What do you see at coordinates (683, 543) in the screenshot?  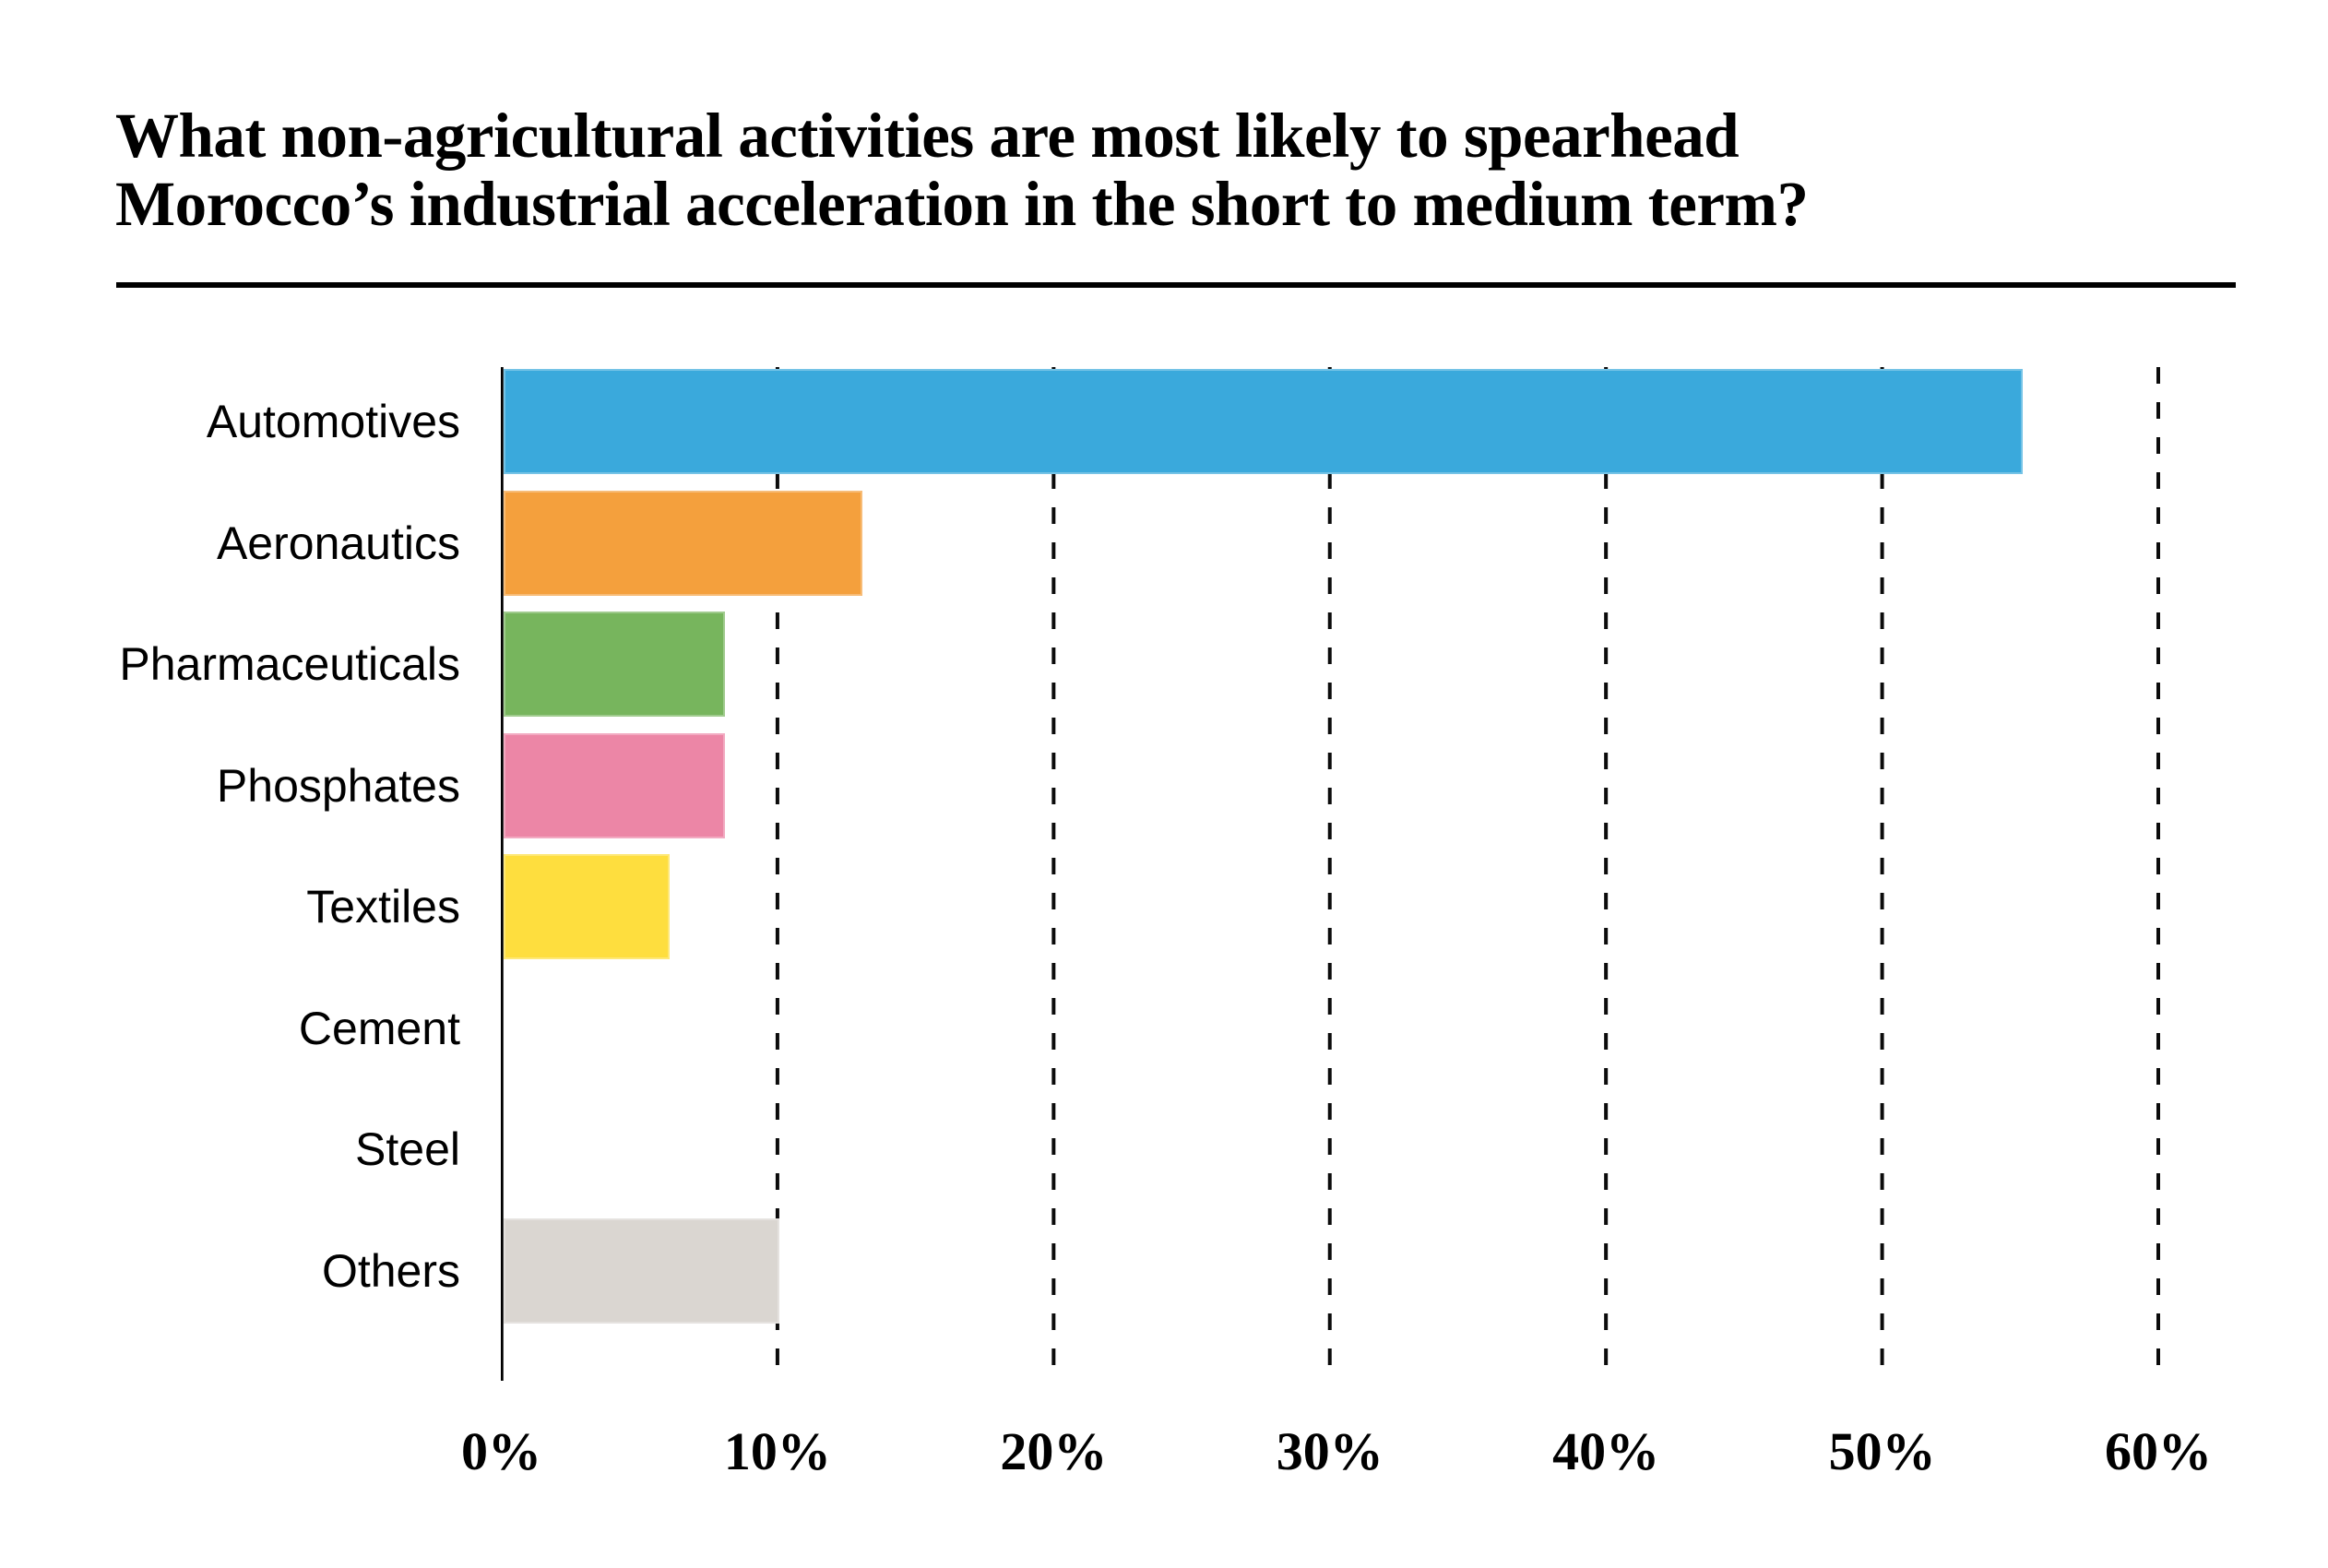 I see `bar-aeronautics` at bounding box center [683, 543].